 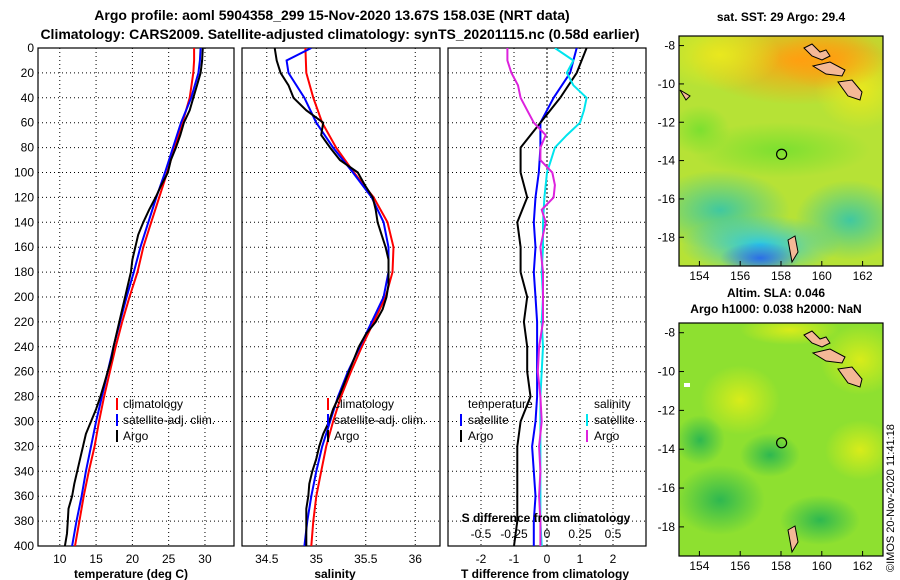 I want to click on y-tick-label: 260, so click(x=24, y=372).